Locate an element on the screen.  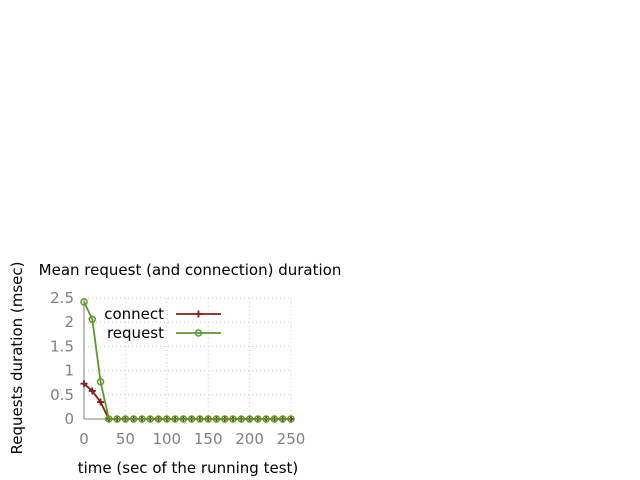
legend-item-connect: connect is located at coordinates (162, 314).